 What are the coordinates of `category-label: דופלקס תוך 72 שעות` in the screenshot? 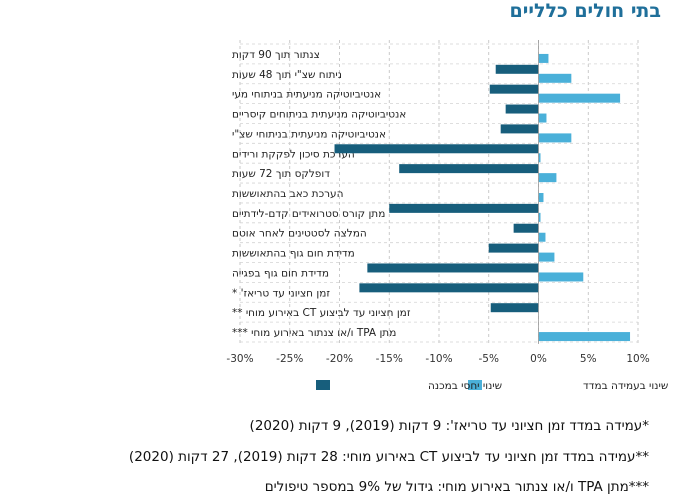 It's located at (281, 174).